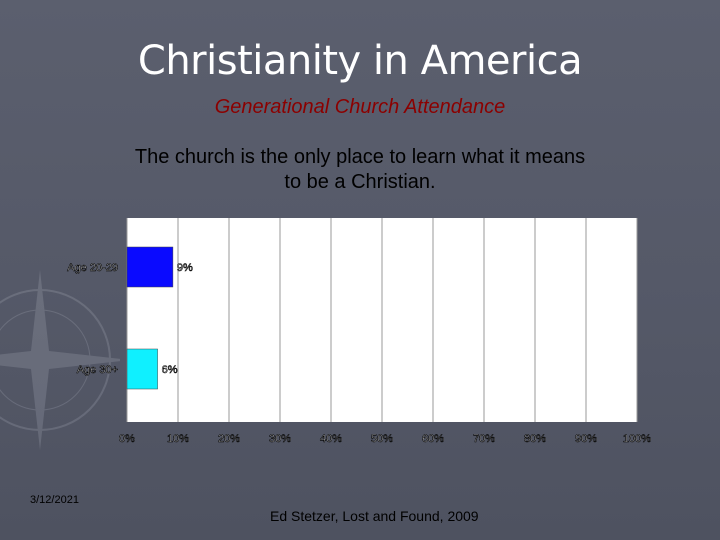 Image resolution: width=720 pixels, height=540 pixels. Describe the element at coordinates (127, 439) in the screenshot. I see `x-tick-label: 0%` at that location.